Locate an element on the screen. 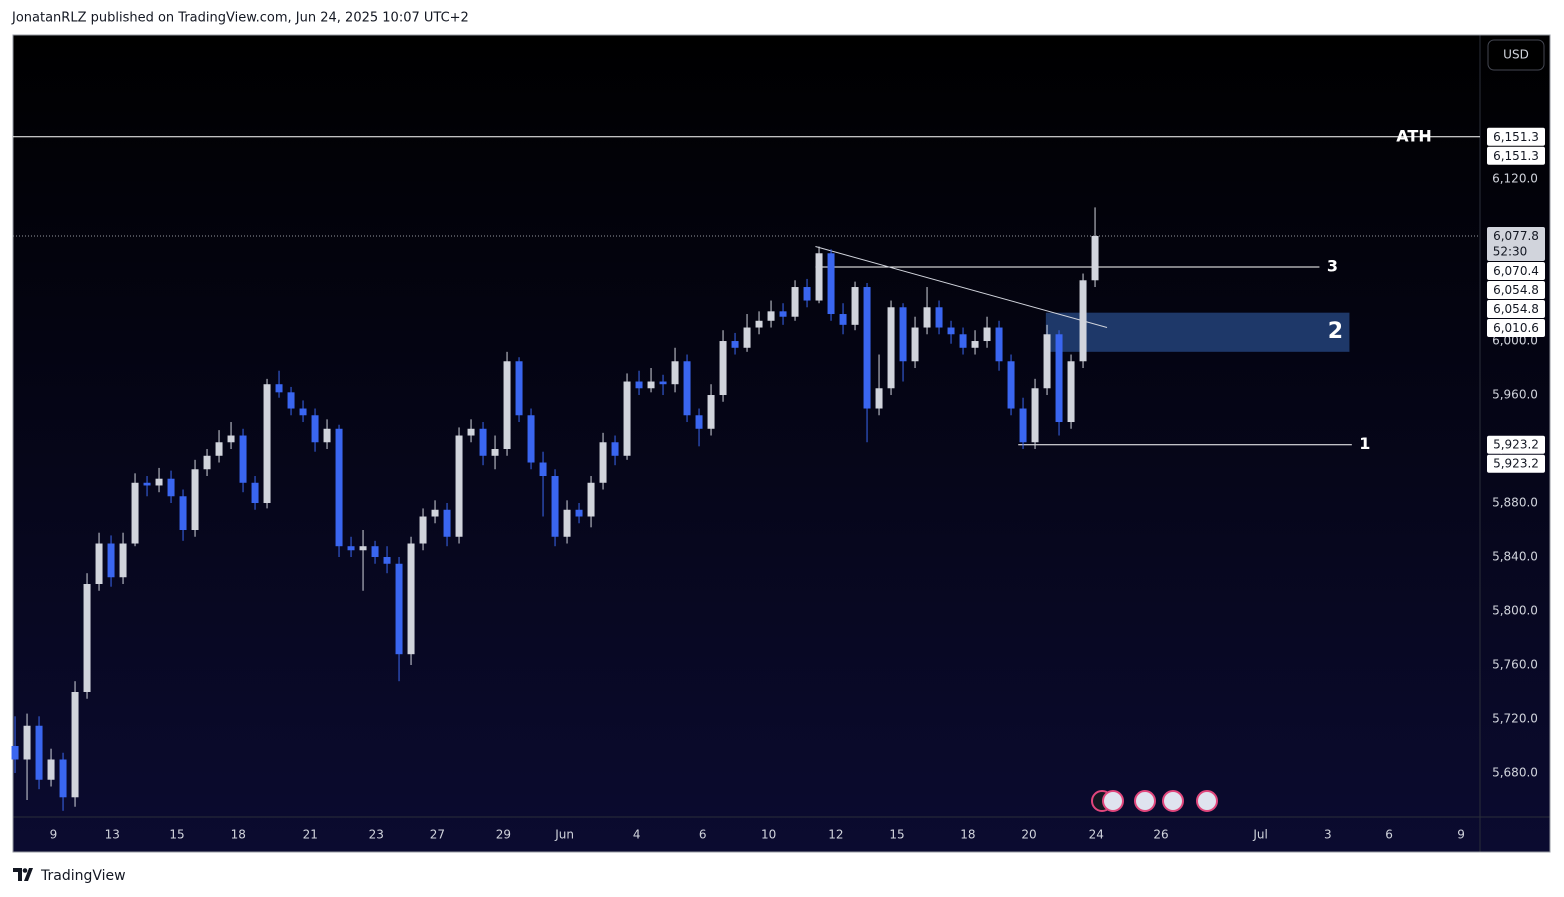 Image resolution: width=1564 pixels, height=897 pixels. price-label: 6,054.8 is located at coordinates (1516, 309).